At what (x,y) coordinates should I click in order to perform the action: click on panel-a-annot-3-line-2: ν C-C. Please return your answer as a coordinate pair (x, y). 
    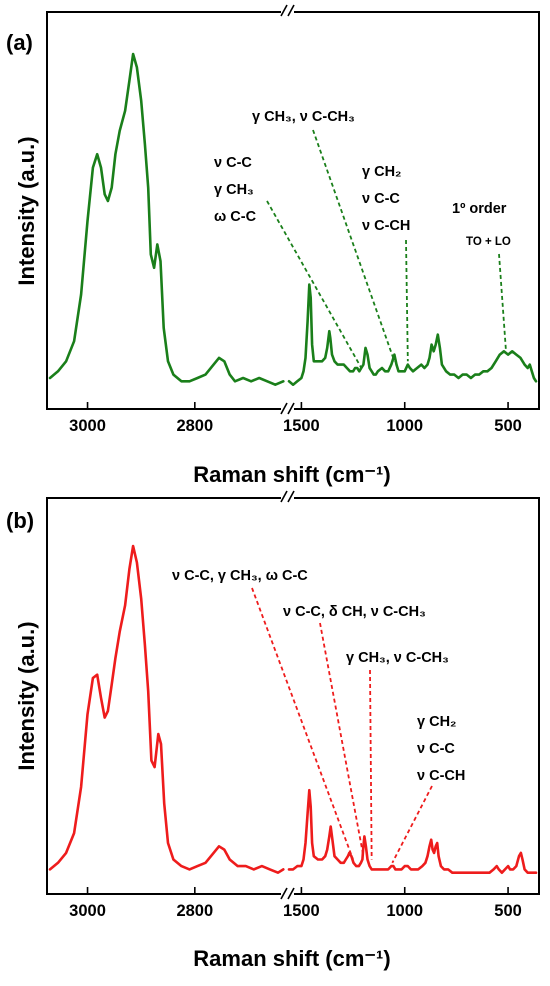
    Looking at the image, I should click on (381, 199).